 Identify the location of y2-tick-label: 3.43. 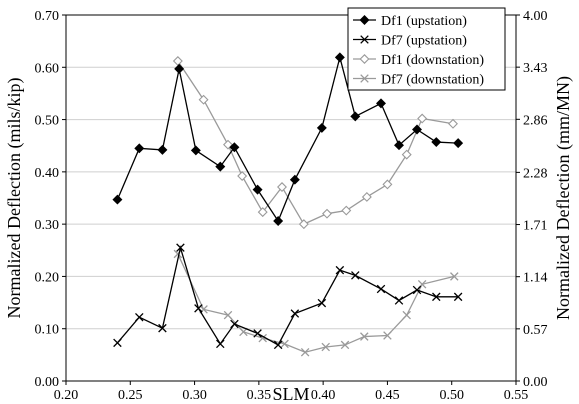
(535, 68).